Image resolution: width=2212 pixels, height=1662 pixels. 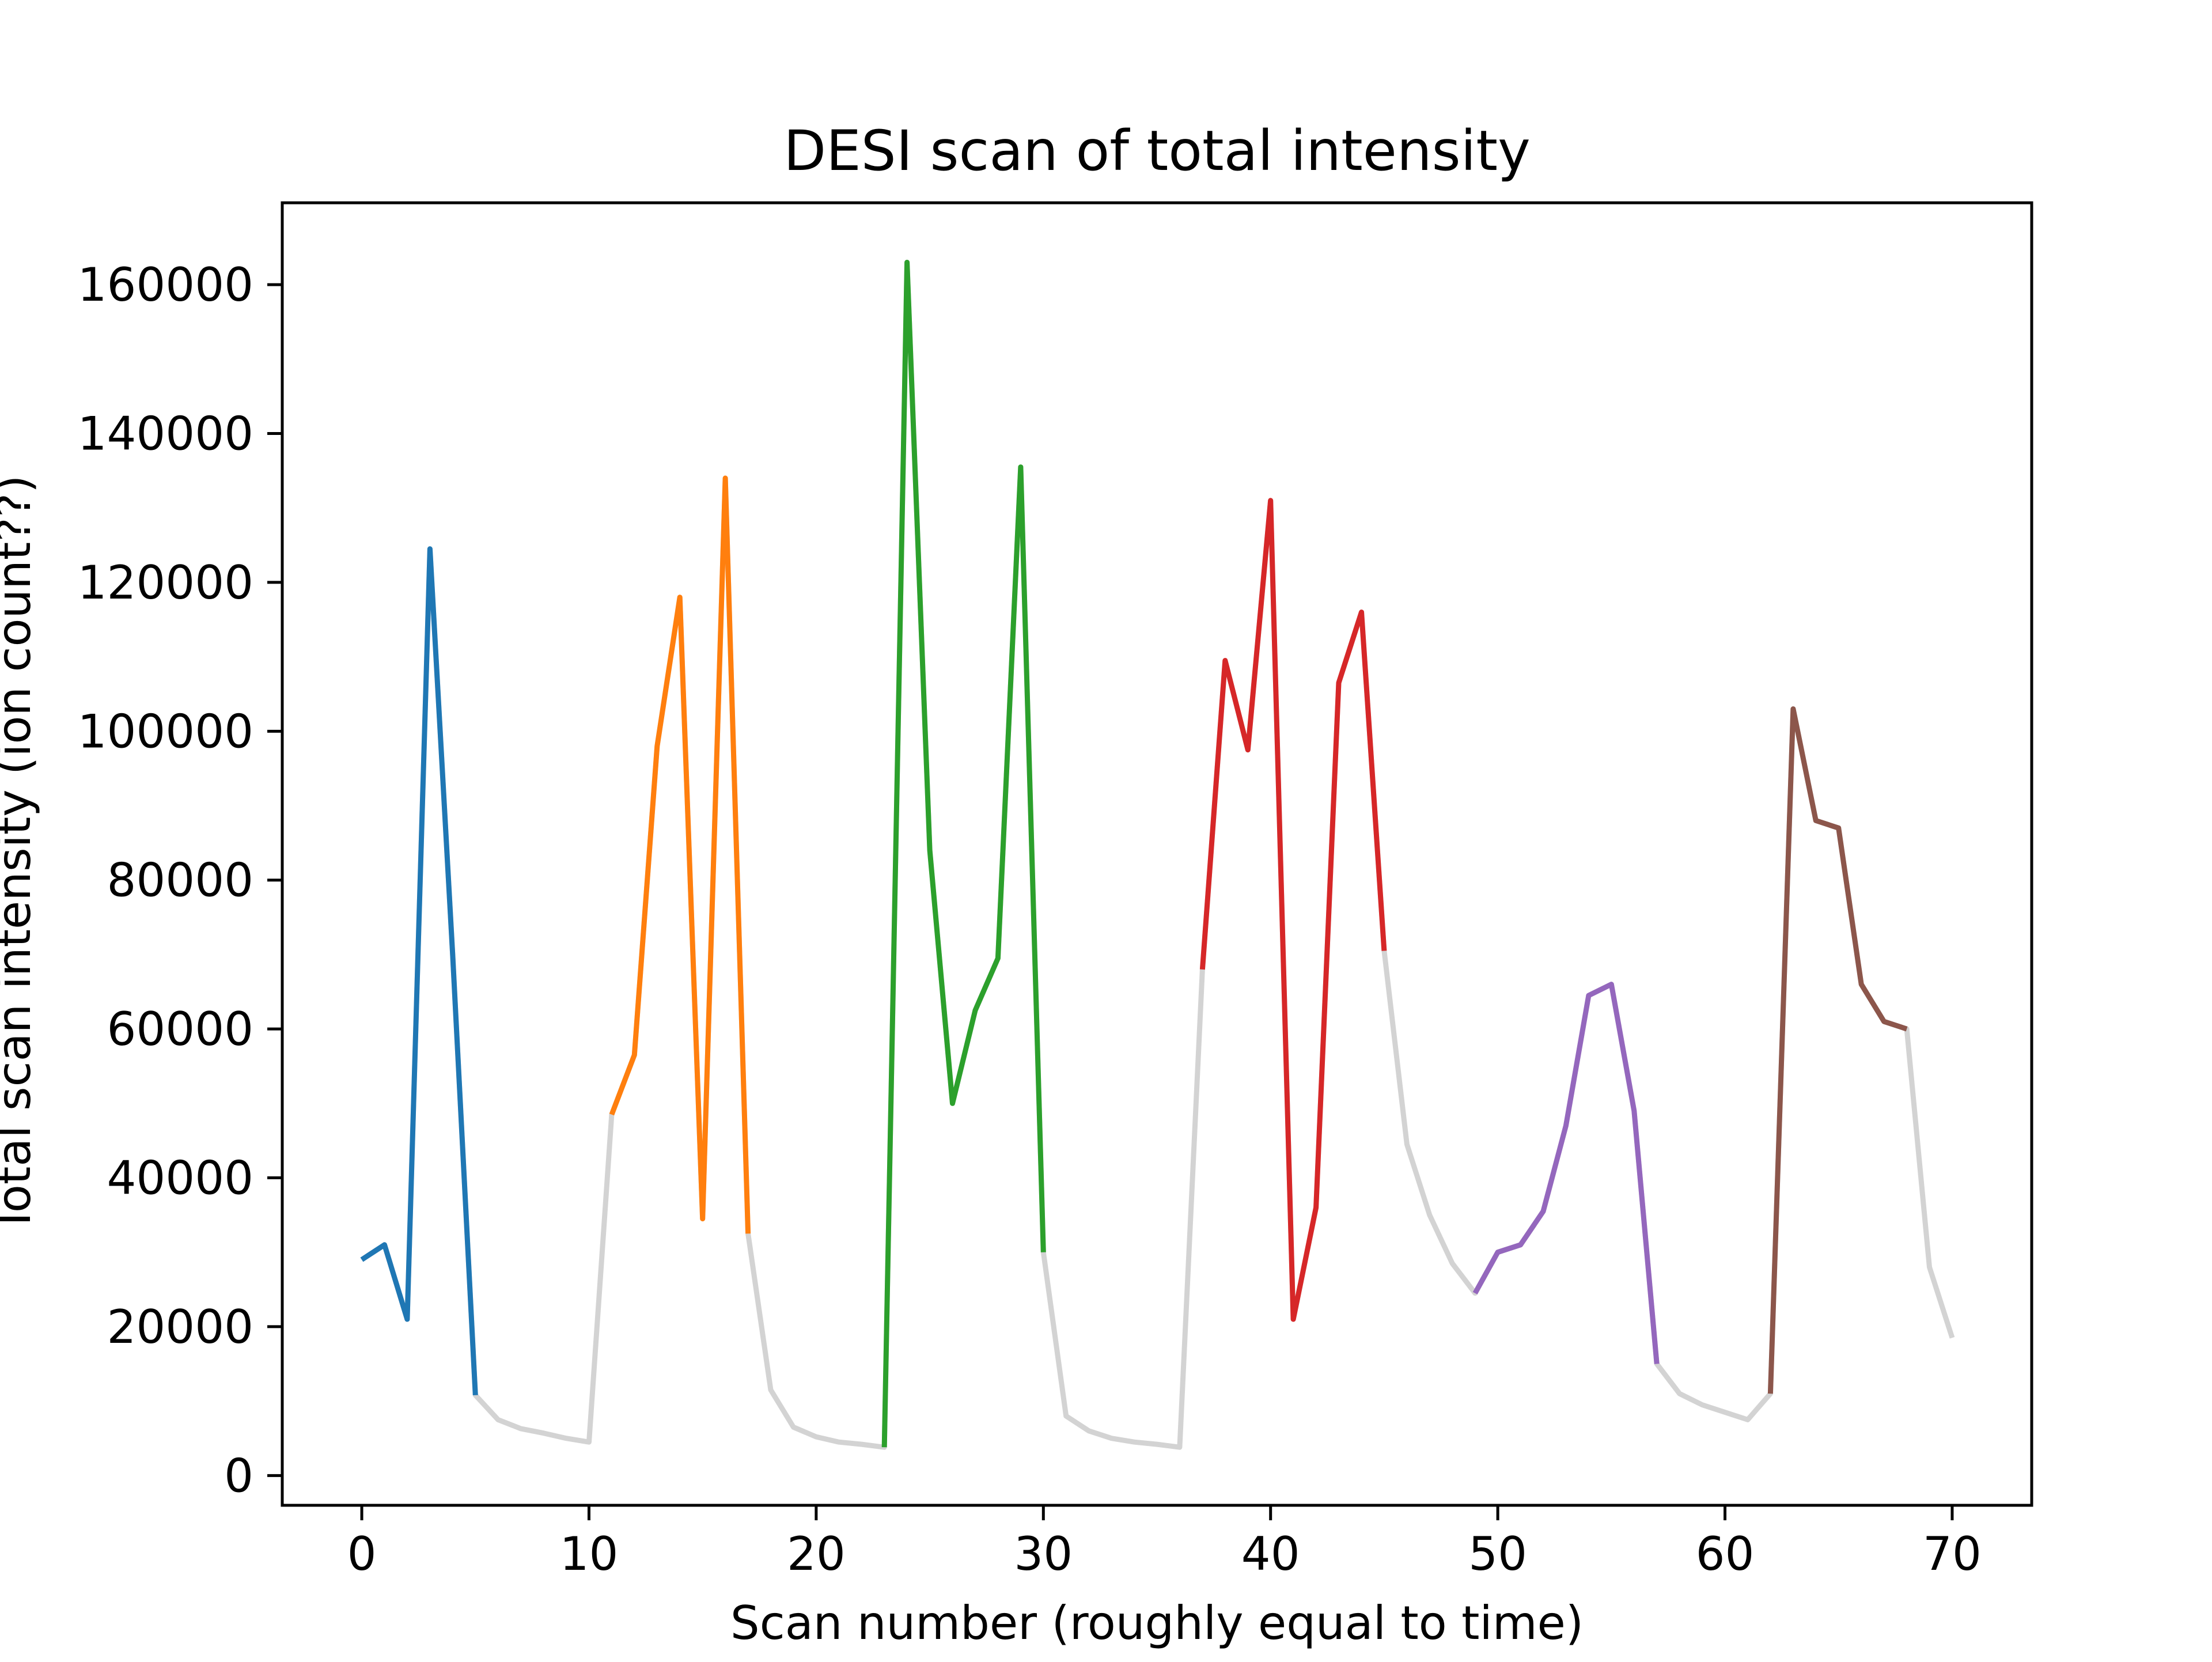 What do you see at coordinates (362, 1554) in the screenshot?
I see `x-tick-label: 0` at bounding box center [362, 1554].